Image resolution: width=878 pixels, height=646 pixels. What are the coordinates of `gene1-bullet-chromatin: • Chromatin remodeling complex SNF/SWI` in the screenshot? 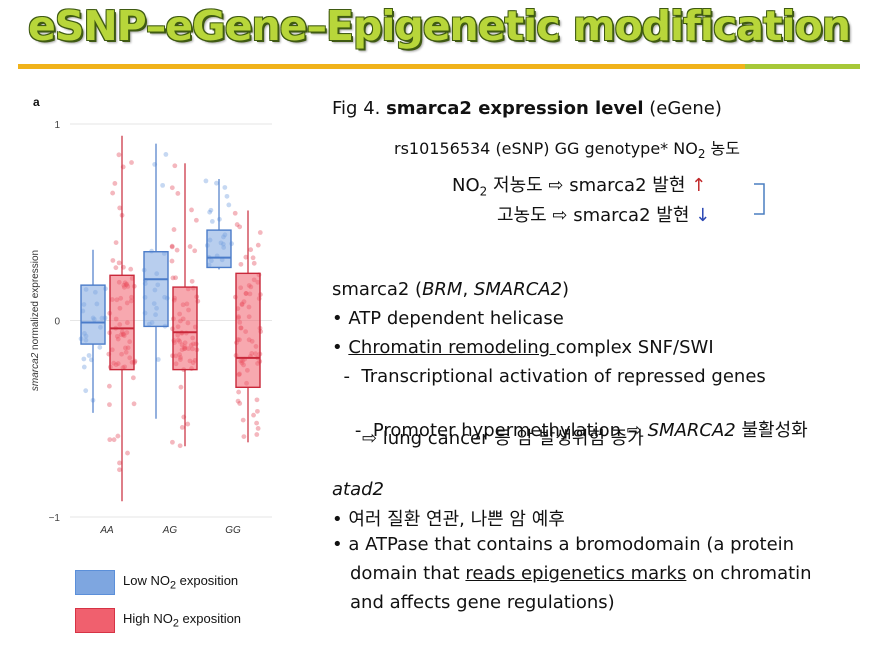 It's located at (523, 347).